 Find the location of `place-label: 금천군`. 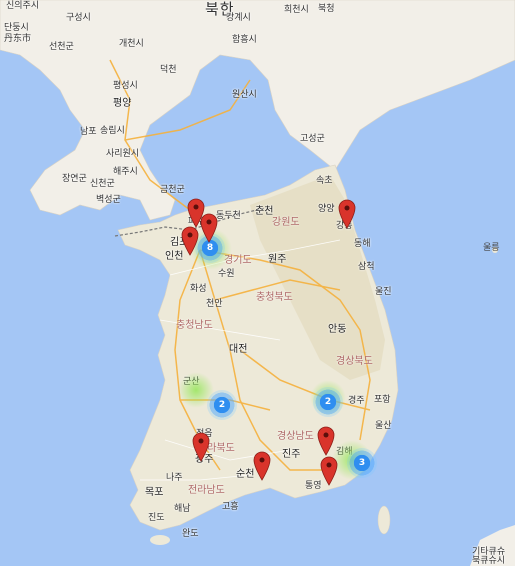

place-label: 금천군 is located at coordinates (172, 190).